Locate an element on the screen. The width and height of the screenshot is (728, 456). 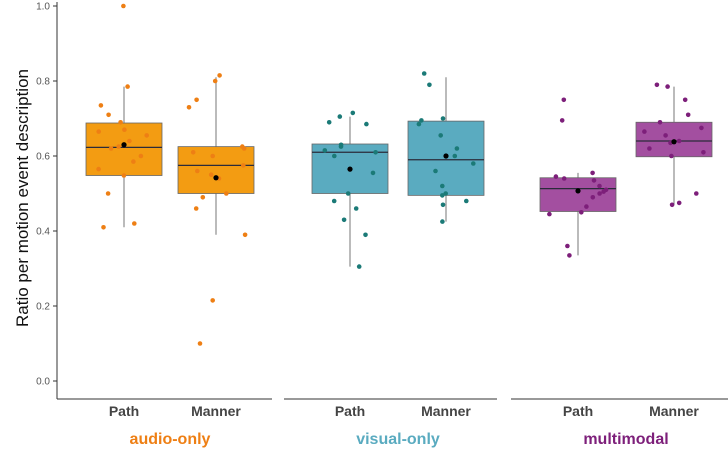
group-visual-only is located at coordinates (398, 170).